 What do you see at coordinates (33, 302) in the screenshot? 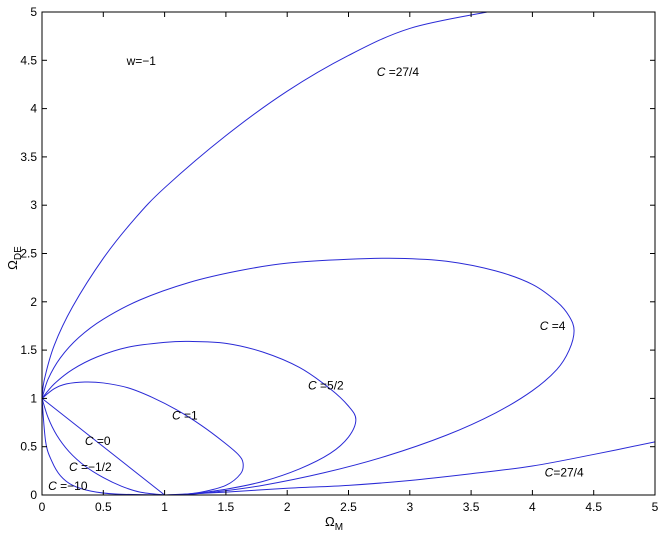
I see `y-tick-label-4: 2` at bounding box center [33, 302].